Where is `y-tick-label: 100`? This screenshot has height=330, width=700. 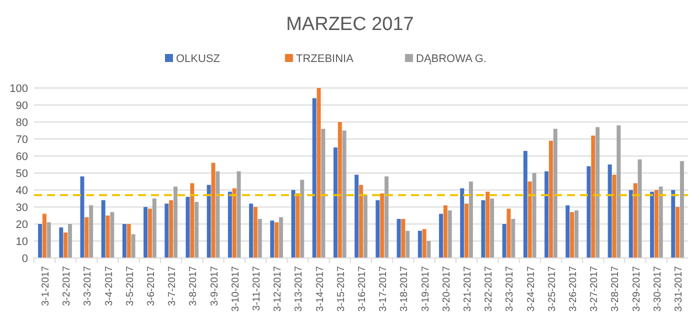 y-tick-label: 100 is located at coordinates (19, 88).